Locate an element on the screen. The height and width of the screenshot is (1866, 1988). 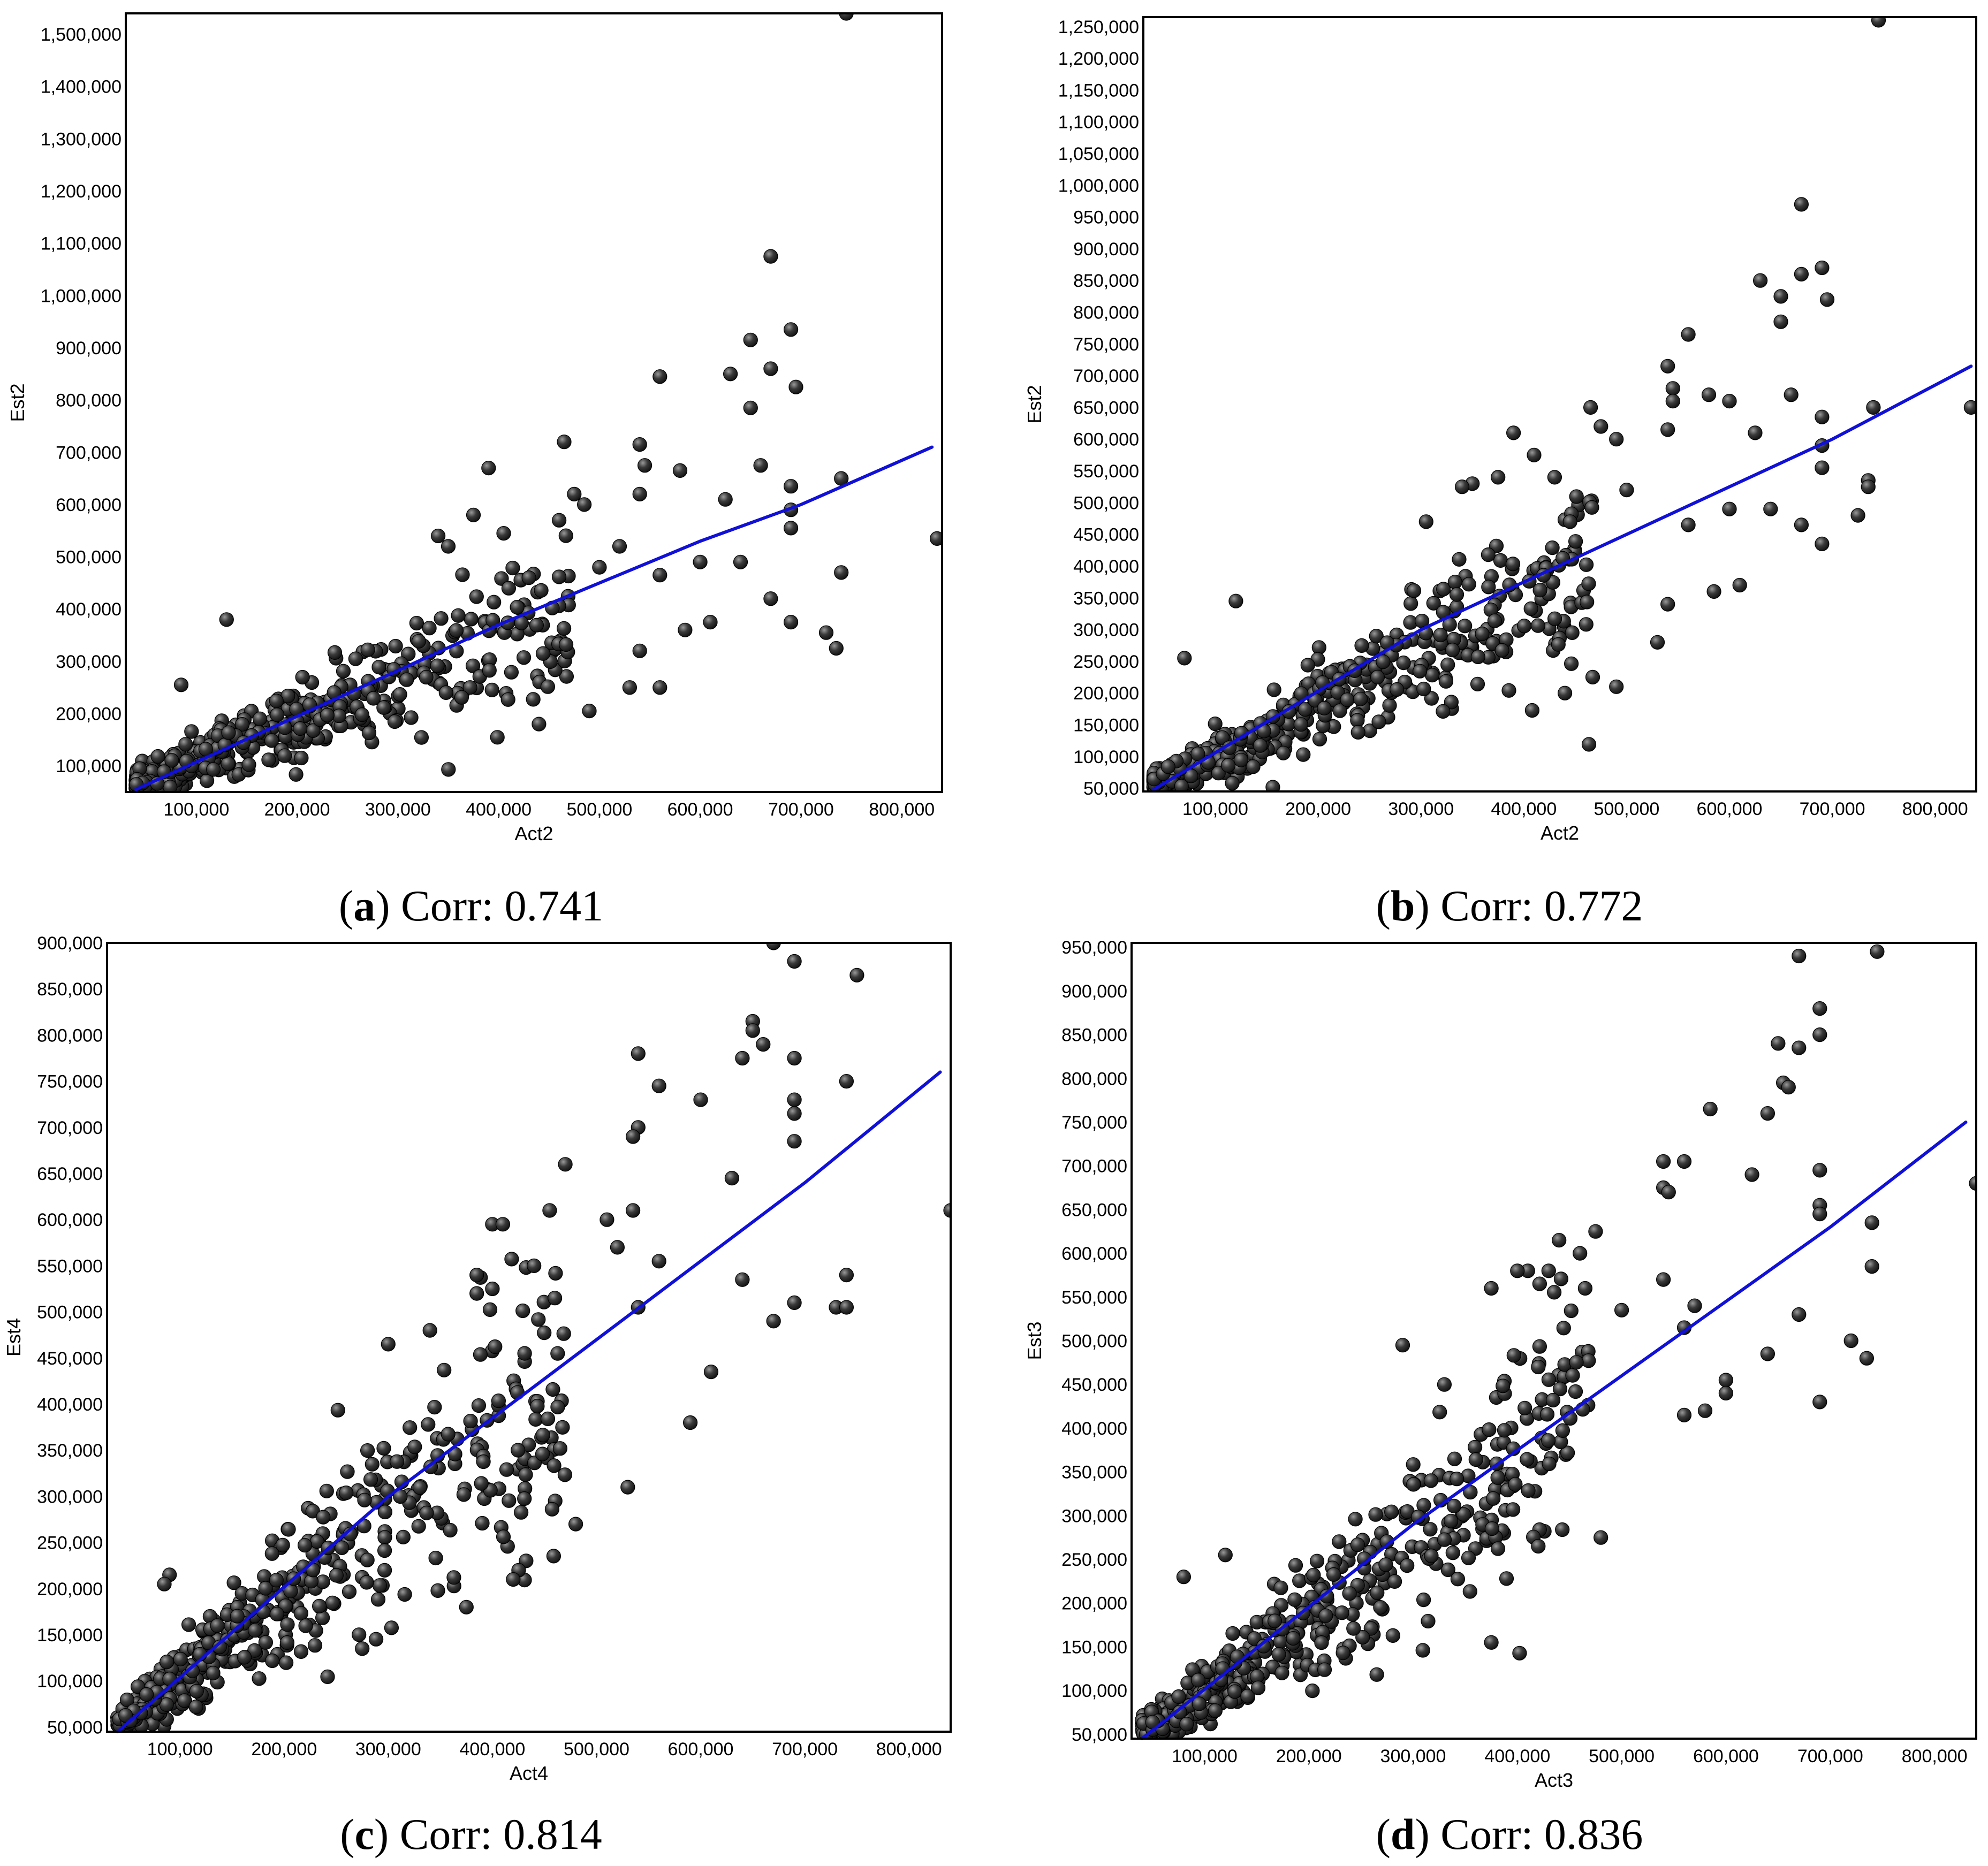
caption-paren-open: ( is located at coordinates (1383, 1834).